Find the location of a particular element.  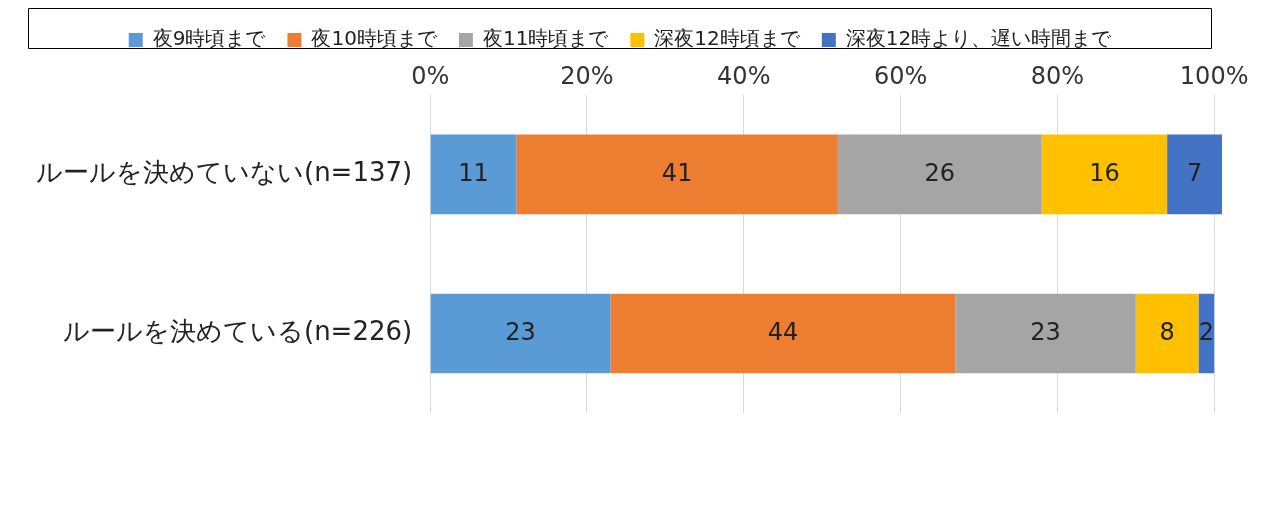

y-tick-label: ルールを決めていない(n=137) is located at coordinates (224, 172).